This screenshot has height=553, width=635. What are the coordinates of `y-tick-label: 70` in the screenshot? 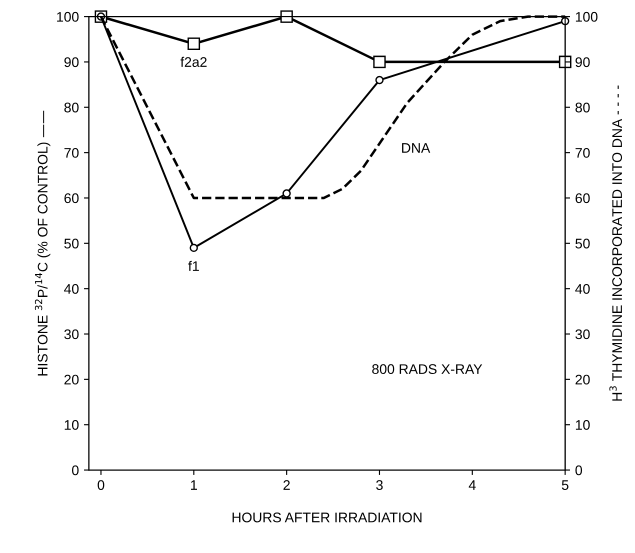 It's located at (71, 153).